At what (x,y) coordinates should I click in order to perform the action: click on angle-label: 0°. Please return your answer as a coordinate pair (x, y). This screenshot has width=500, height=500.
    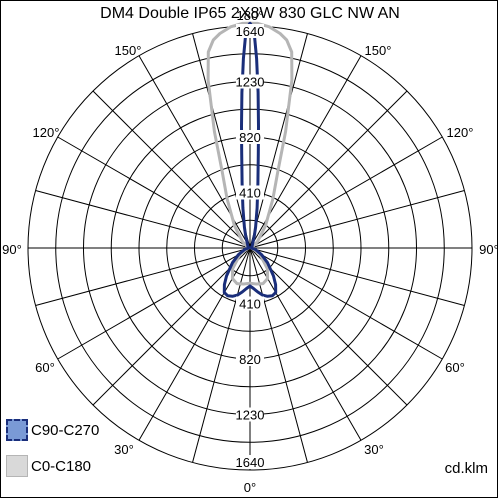
    Looking at the image, I should click on (250, 487).